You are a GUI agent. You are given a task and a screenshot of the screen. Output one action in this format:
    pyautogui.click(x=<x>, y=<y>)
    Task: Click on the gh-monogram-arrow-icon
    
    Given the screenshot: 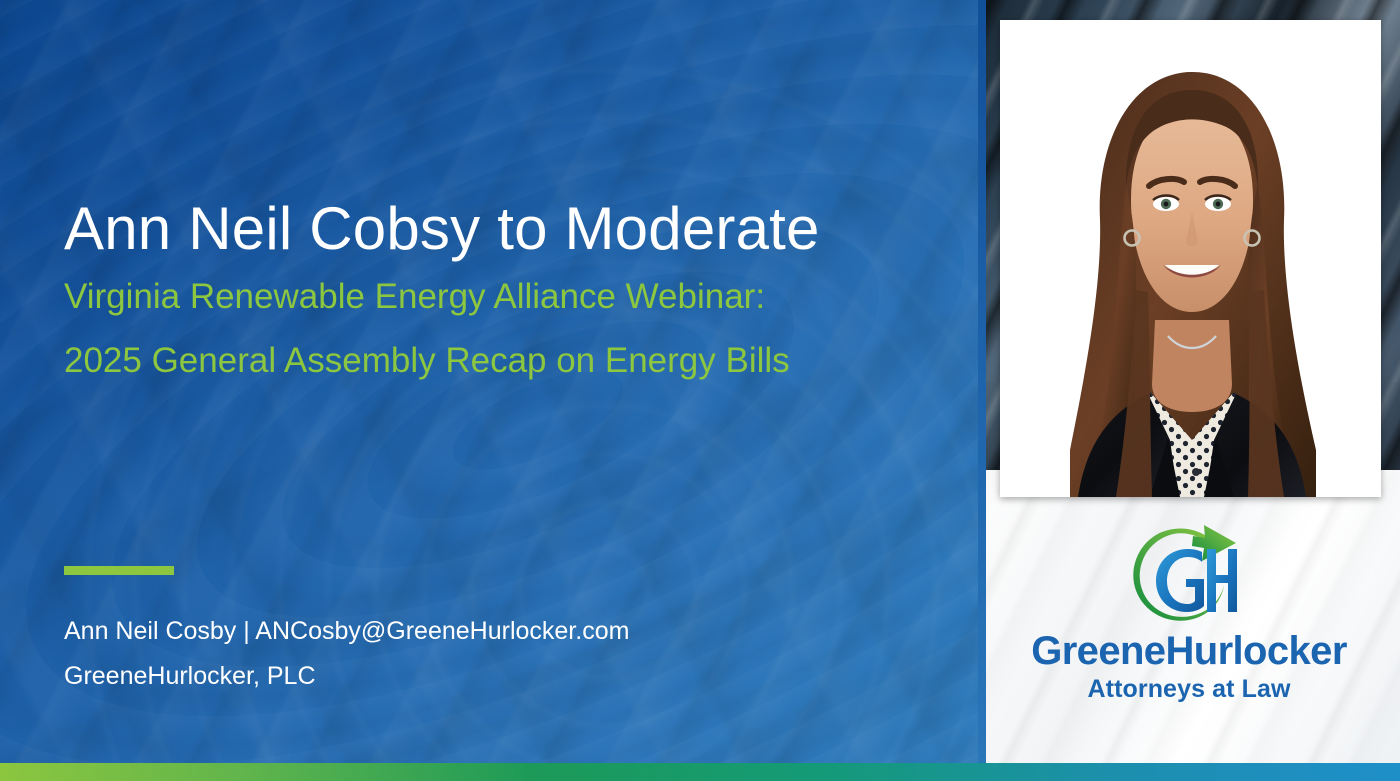 What is the action you would take?
    pyautogui.click(x=1185, y=573)
    